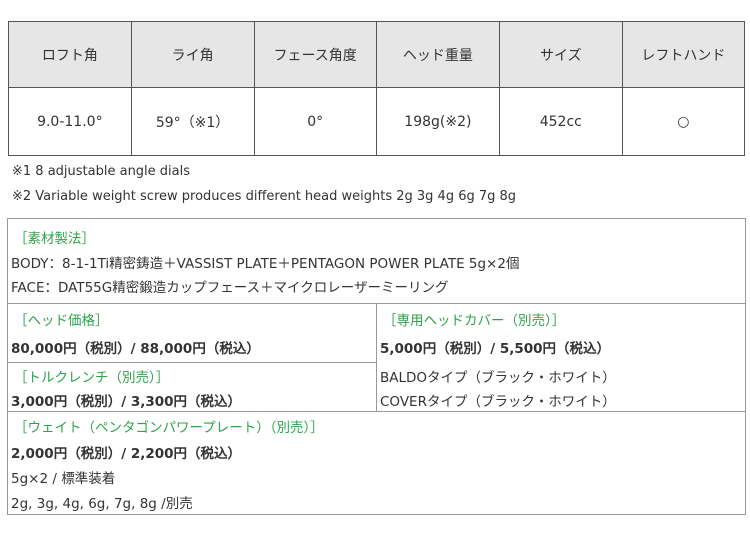 The height and width of the screenshot is (533, 750). Describe the element at coordinates (495, 349) in the screenshot. I see `cover-price: 5,000円（税別）/ 5,500円（税込）` at that location.